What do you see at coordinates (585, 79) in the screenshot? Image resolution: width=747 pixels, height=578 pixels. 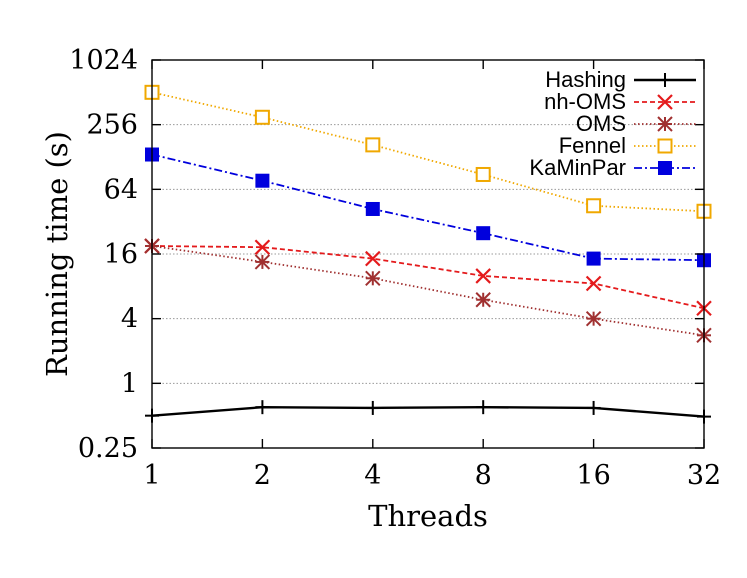 I see `legend-label: Hashing` at bounding box center [585, 79].